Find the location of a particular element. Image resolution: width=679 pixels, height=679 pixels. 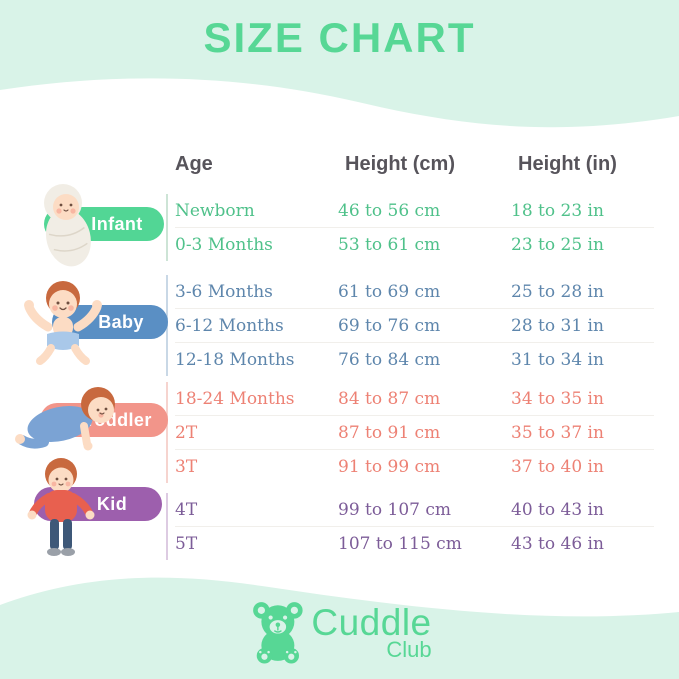

height-in-cell: 31 to 34 in is located at coordinates (557, 359).